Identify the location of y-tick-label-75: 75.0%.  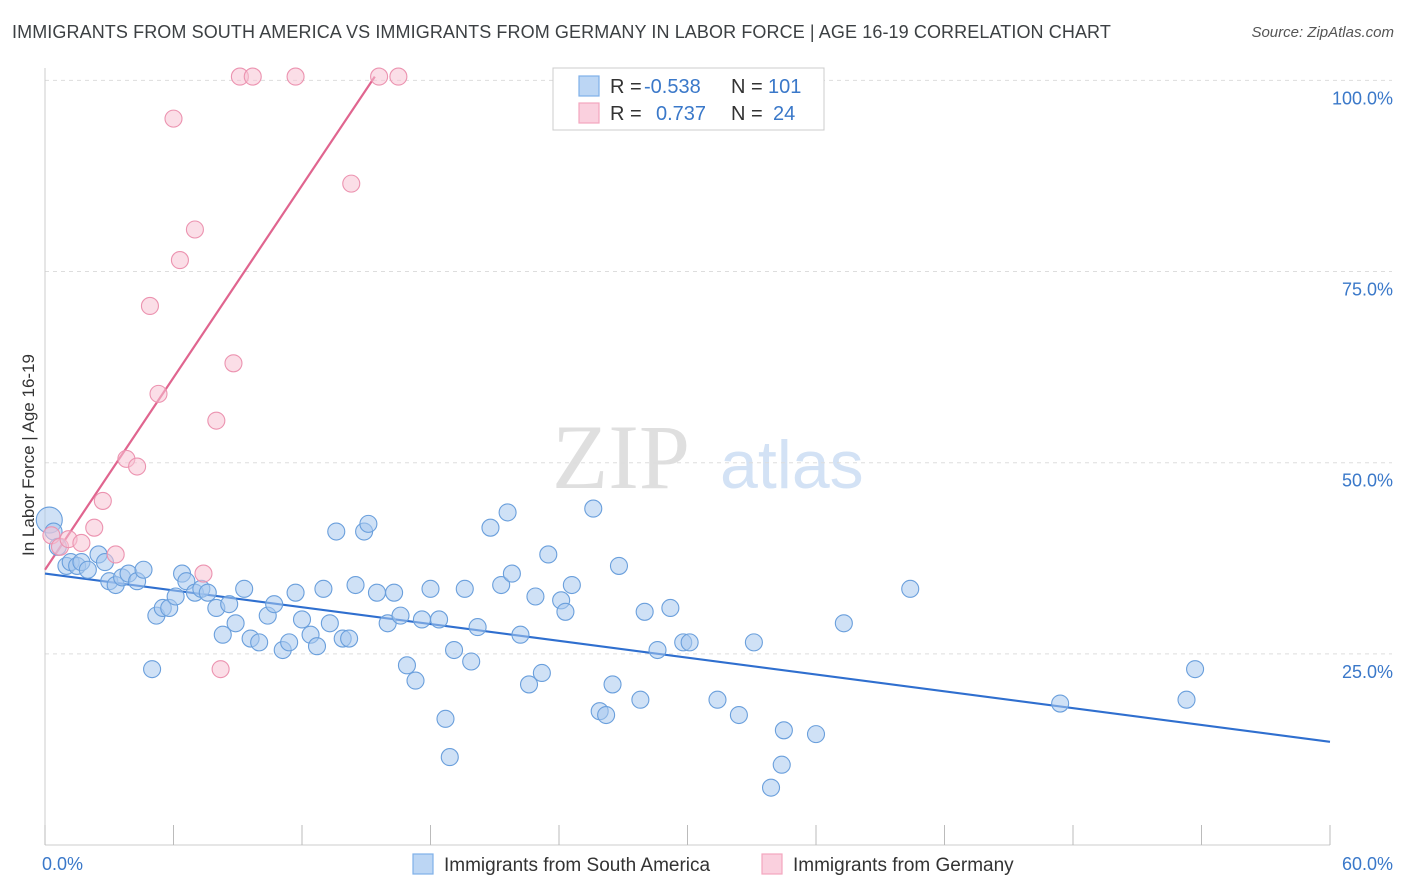
(1367, 290).